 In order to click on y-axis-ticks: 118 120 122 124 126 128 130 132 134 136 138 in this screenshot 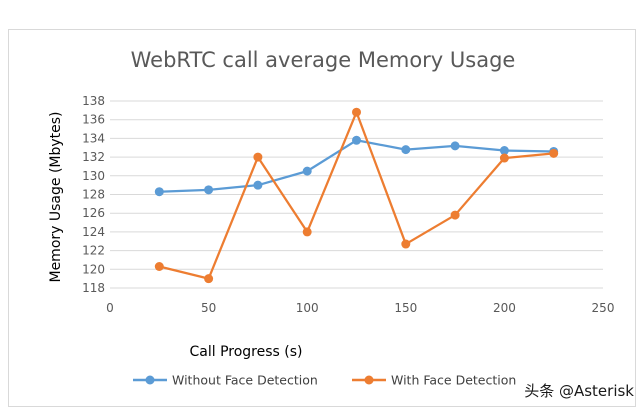, I will do `click(93, 194)`.